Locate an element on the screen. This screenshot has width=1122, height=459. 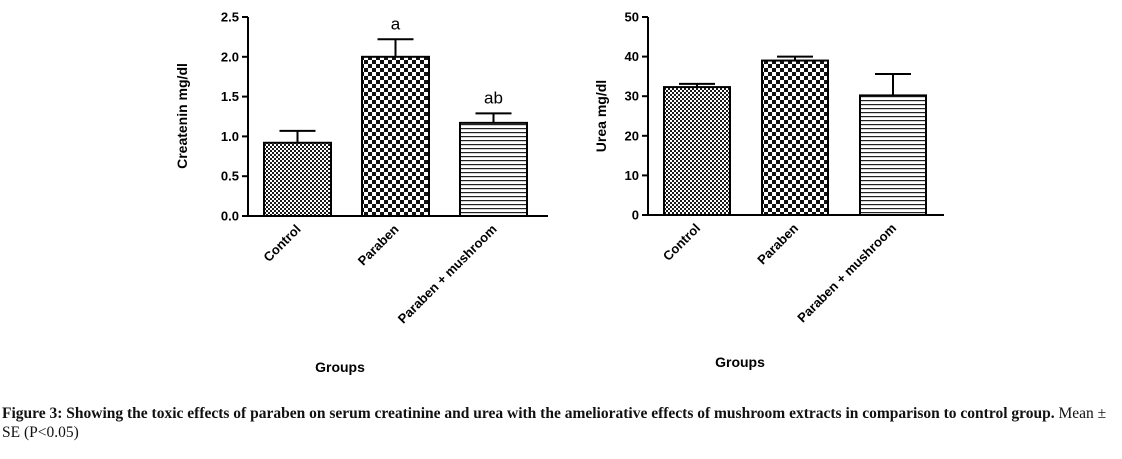
y-tick-label: 20 is located at coordinates (632, 135).